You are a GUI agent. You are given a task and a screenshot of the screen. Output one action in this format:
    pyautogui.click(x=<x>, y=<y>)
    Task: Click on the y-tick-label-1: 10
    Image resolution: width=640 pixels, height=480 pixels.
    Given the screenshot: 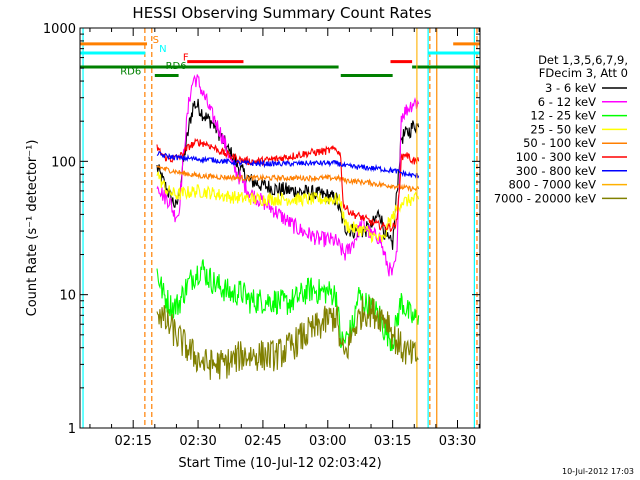 What is the action you would take?
    pyautogui.click(x=67, y=296)
    